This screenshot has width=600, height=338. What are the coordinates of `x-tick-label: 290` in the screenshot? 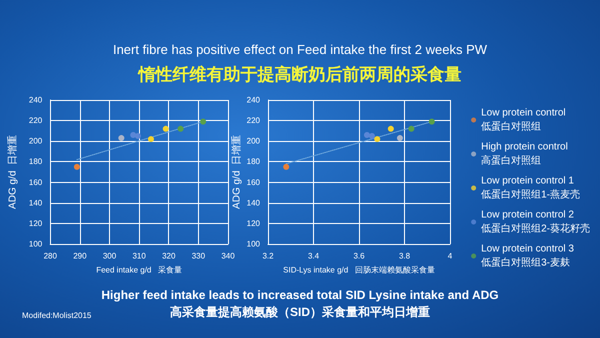 It's located at (80, 256).